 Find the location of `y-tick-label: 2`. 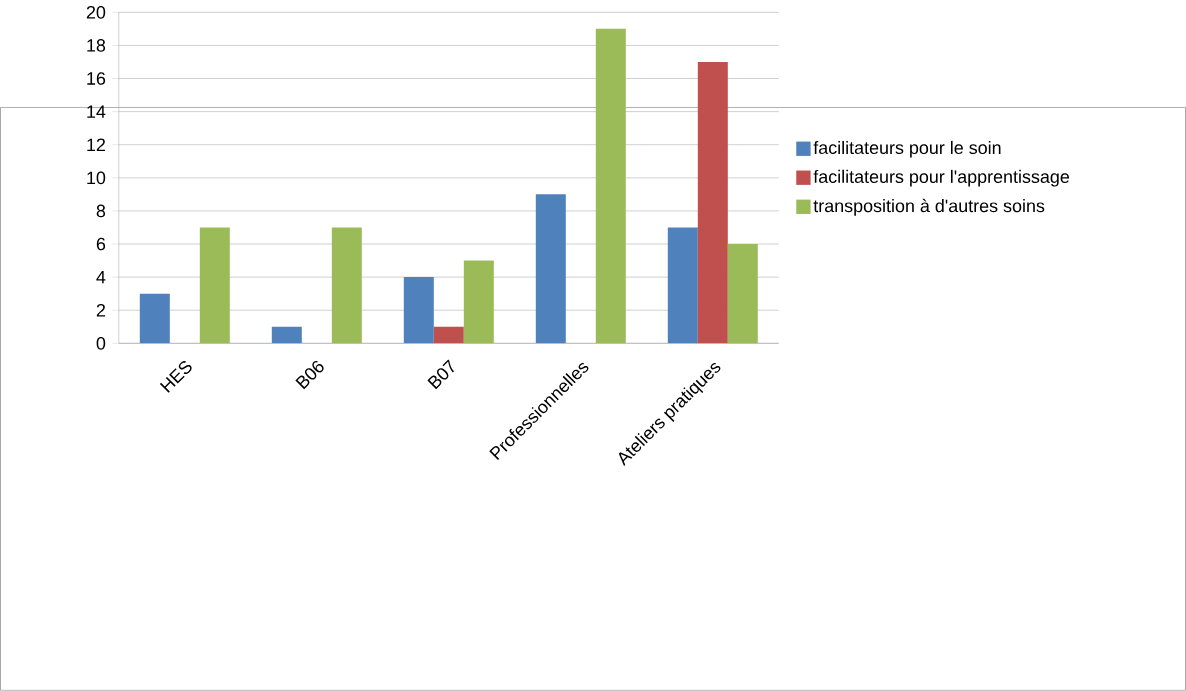

y-tick-label: 2 is located at coordinates (101, 310).